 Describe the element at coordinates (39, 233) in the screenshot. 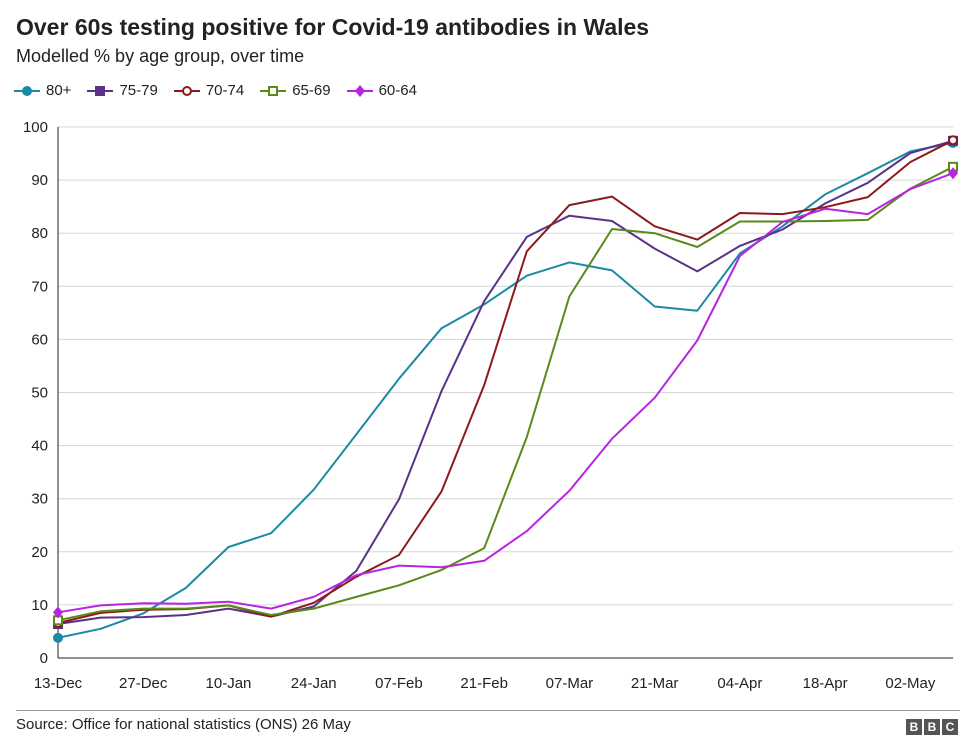

I see `y-tick-label: 80` at that location.